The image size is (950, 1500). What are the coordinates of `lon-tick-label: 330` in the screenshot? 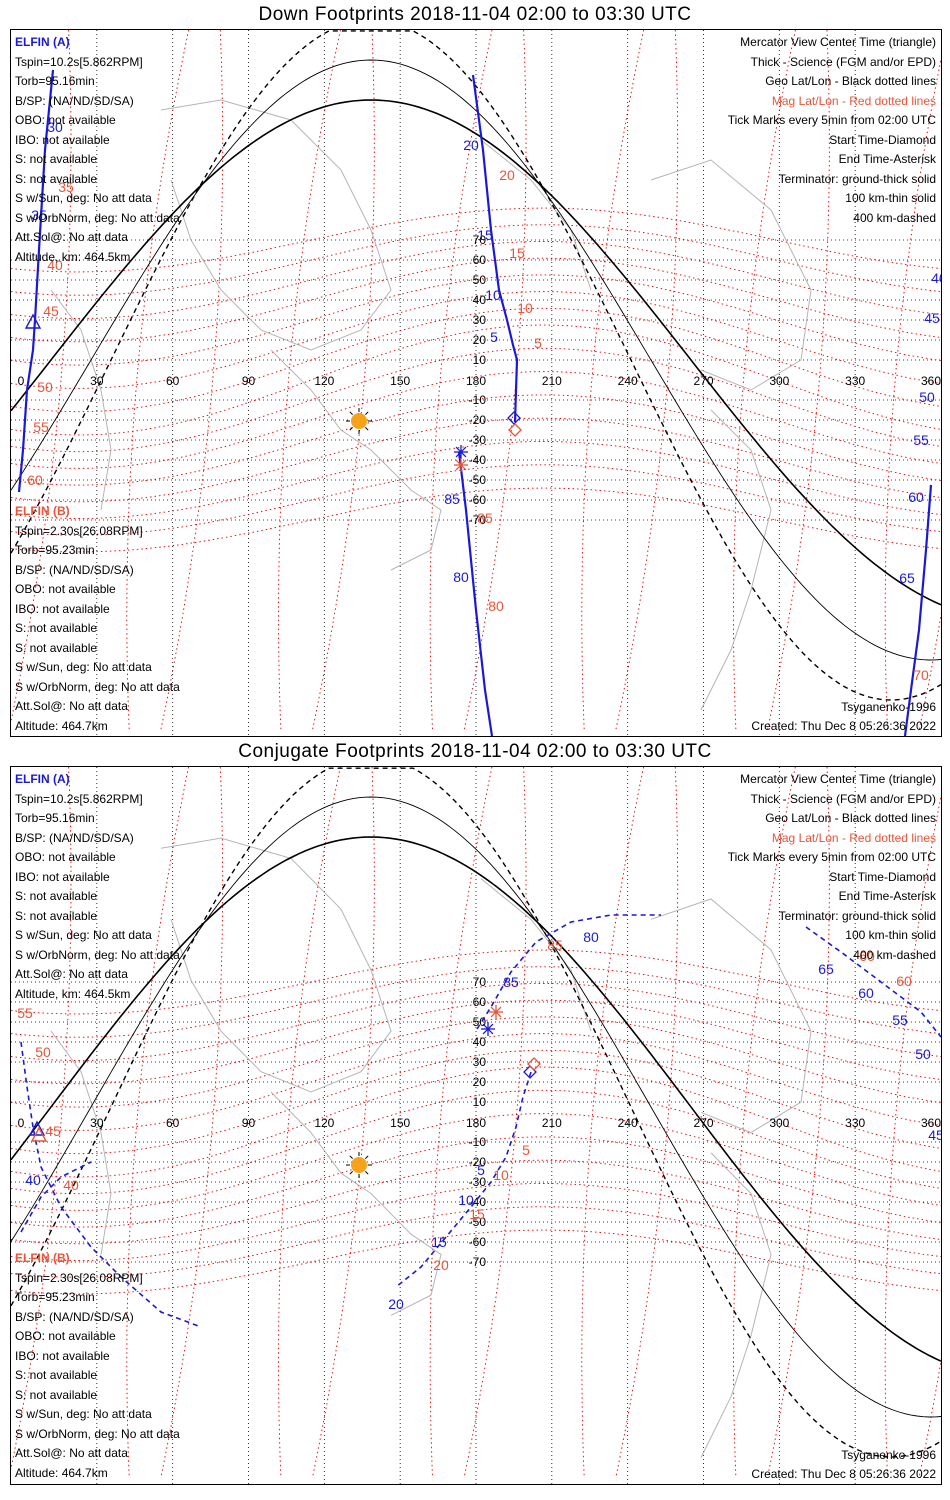 It's located at (855, 1123).